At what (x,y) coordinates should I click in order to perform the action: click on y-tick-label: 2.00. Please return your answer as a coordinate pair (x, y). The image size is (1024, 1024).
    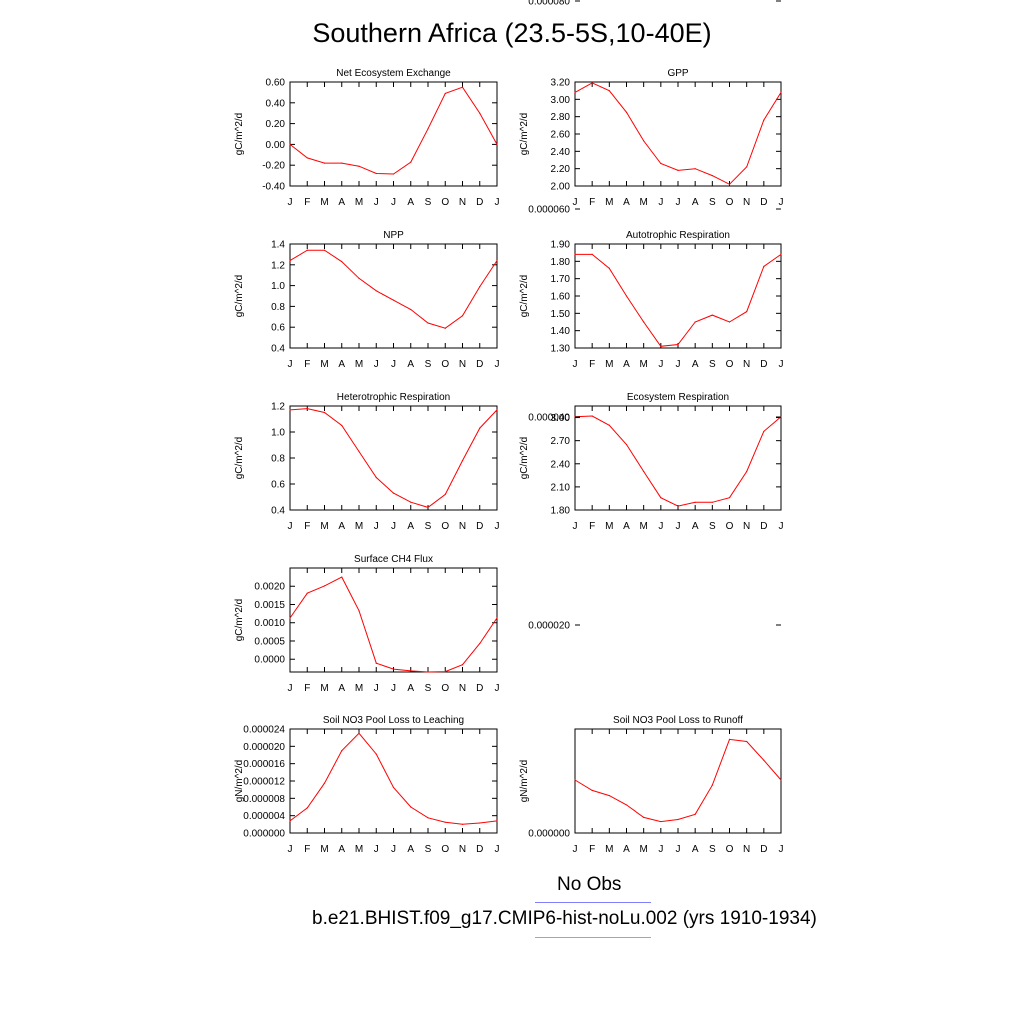
    Looking at the image, I should click on (561, 187).